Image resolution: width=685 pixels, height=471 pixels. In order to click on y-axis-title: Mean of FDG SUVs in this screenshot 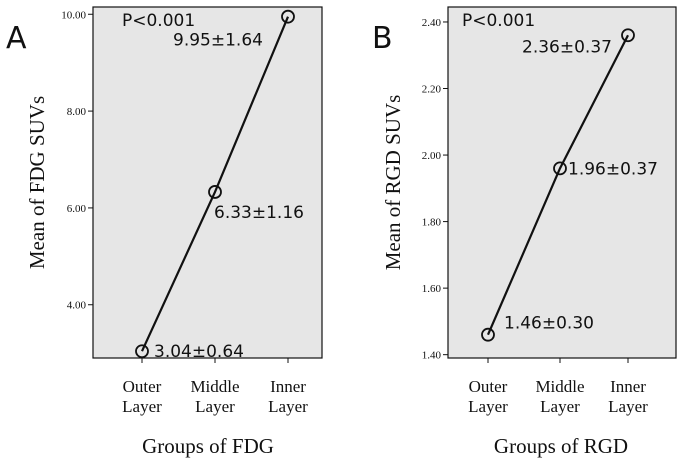, I will do `click(37, 182)`.